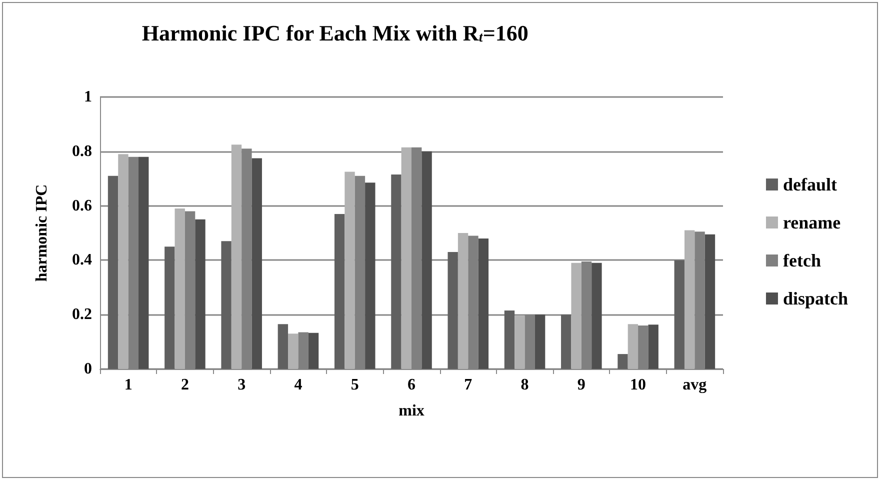  Describe the element at coordinates (815, 298) in the screenshot. I see `legend-label: dispatch` at that location.